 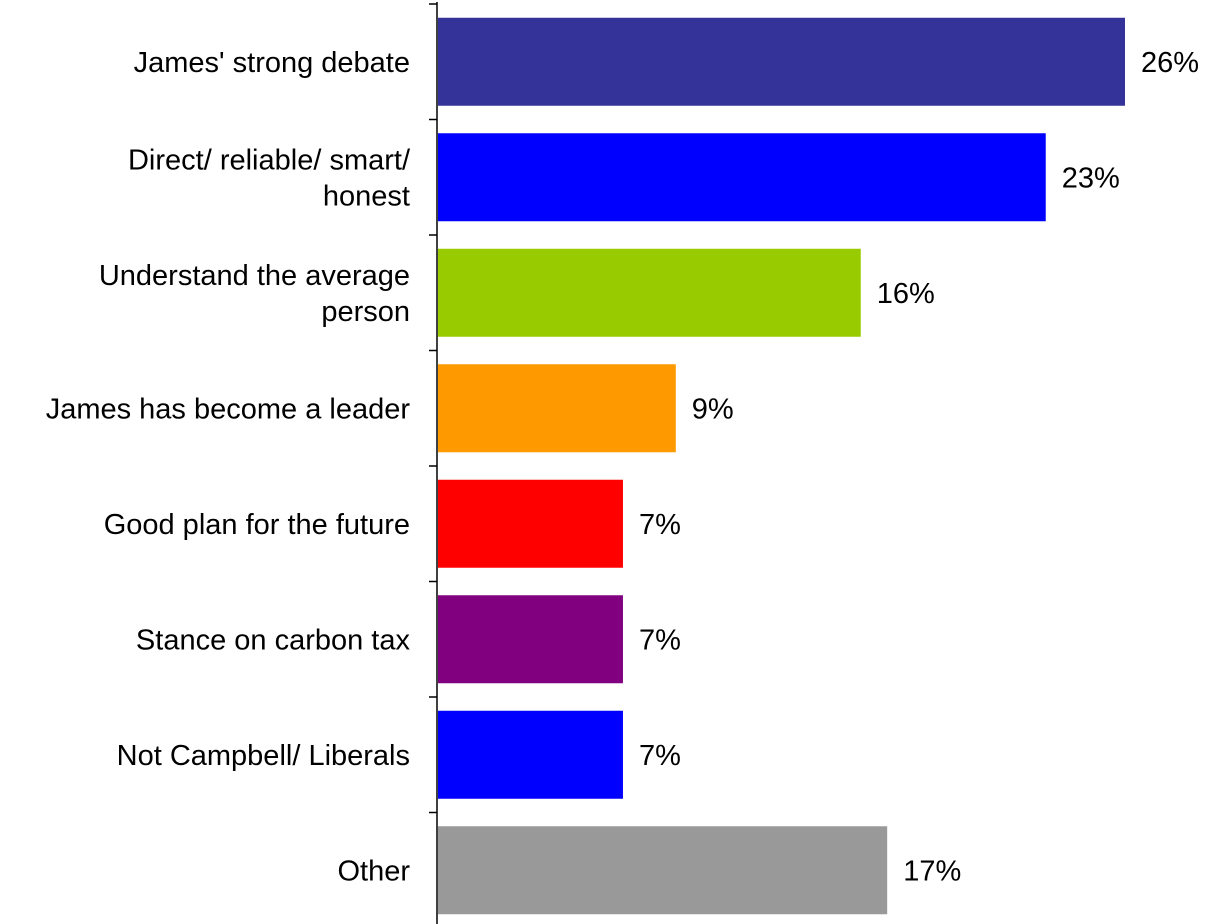 I want to click on data-label: 9%, so click(x=713, y=409).